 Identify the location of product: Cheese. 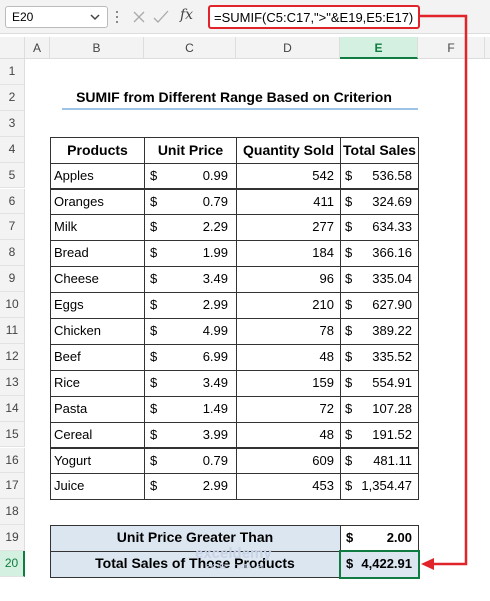
(76, 279).